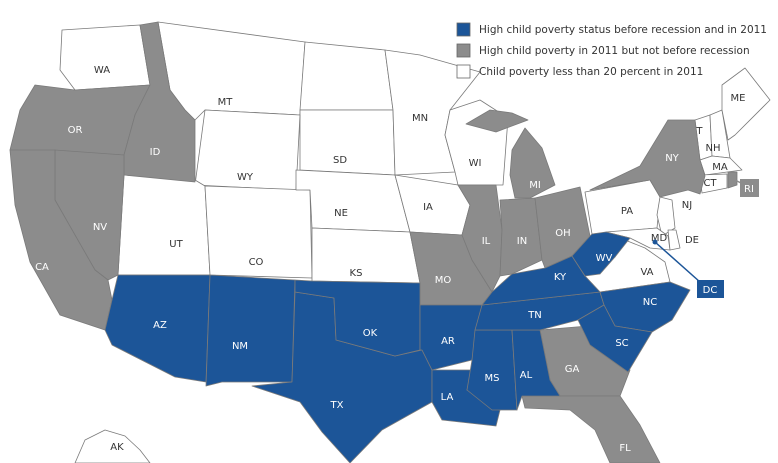  What do you see at coordinates (655, 242) in the screenshot?
I see `leader-dot` at bounding box center [655, 242].